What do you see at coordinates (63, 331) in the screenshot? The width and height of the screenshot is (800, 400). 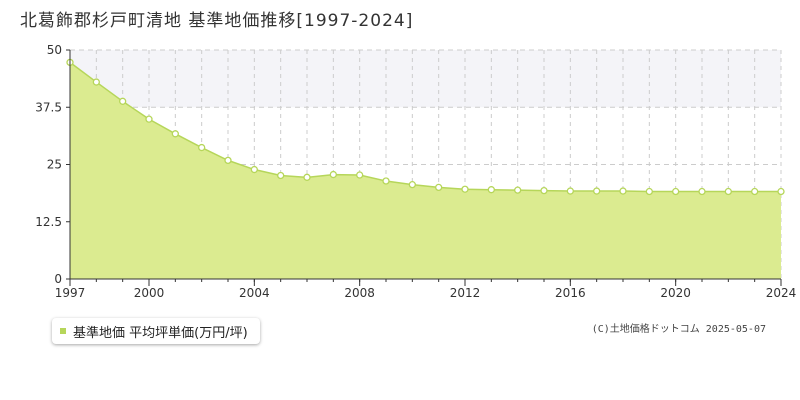 I see `legend-marker` at bounding box center [63, 331].